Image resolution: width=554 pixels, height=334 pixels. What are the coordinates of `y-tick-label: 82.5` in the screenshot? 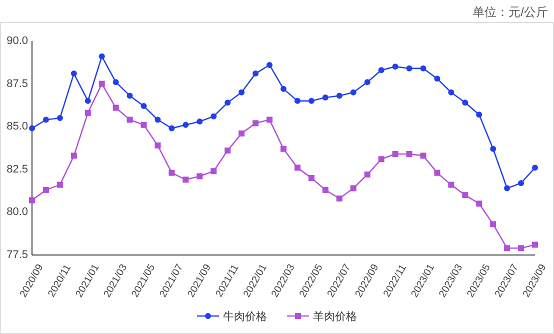 It's located at (17, 169).